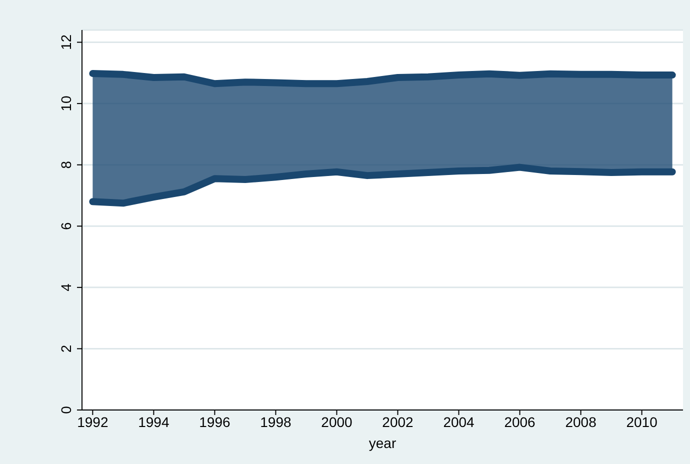  I want to click on y-tick-label: 0, so click(66, 410).